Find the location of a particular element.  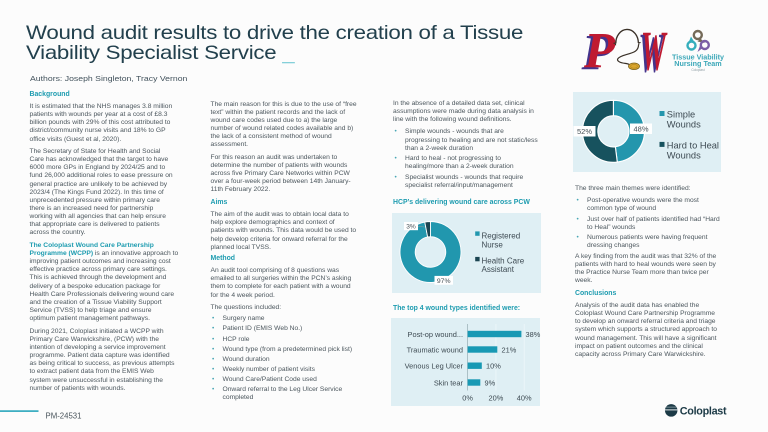

svg-text: 40% is located at coordinates (524, 398).